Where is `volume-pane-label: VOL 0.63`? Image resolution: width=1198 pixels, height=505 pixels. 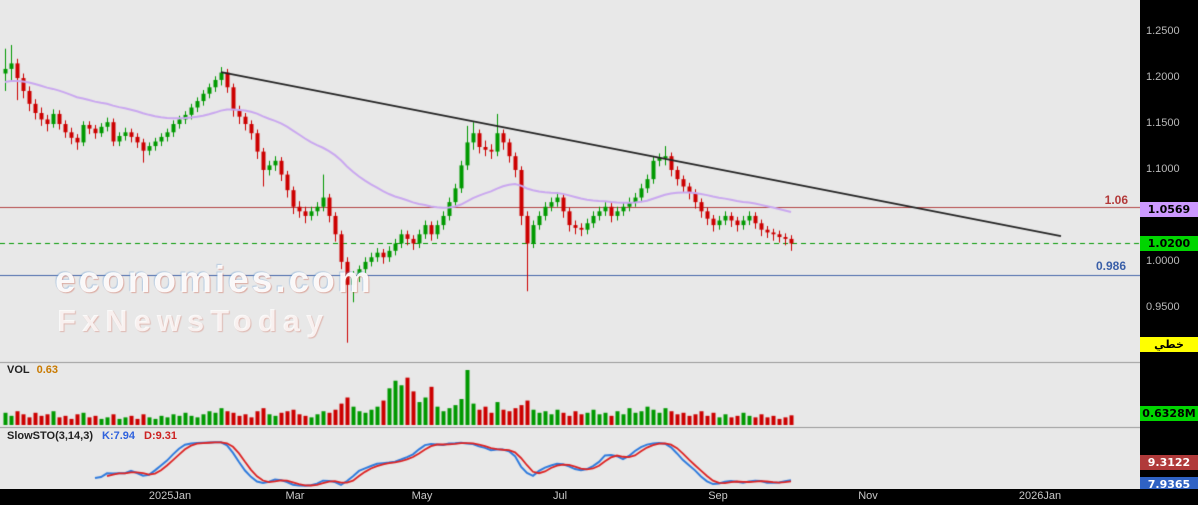
volume-pane-label: VOL 0.63 is located at coordinates (32, 370).